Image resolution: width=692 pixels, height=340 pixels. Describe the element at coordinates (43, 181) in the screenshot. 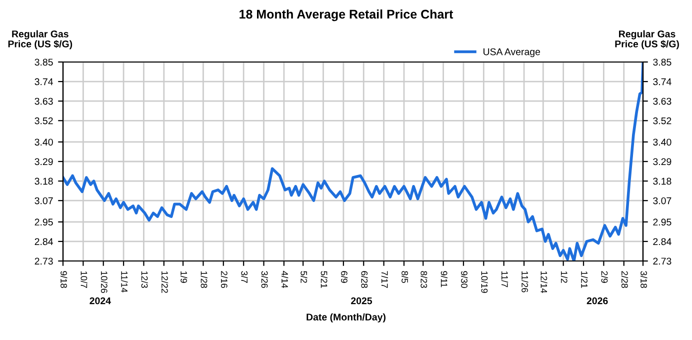

I see `y-tick-label: 3.18` at that location.